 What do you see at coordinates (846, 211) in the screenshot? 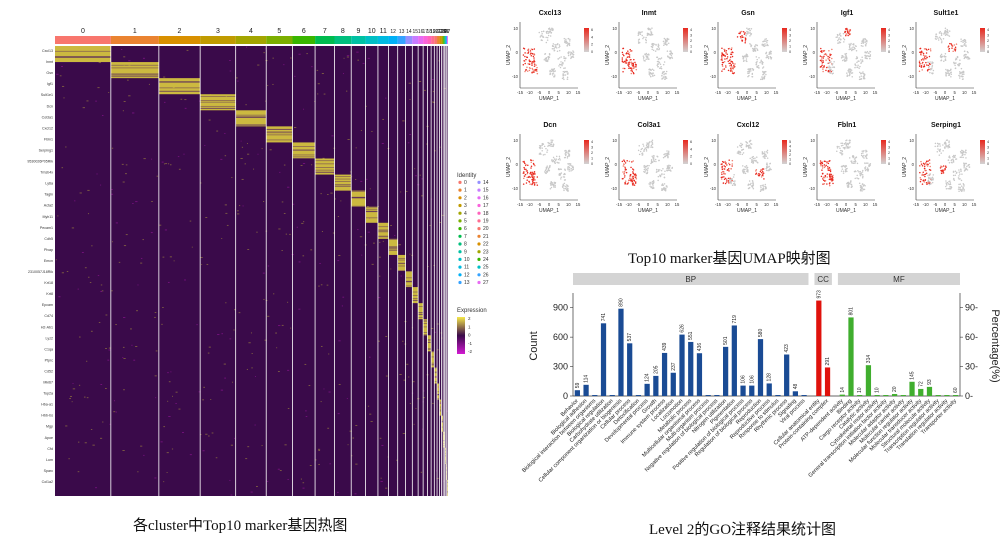
I see `umap-xlabel: UMAP_1` at bounding box center [846, 211].